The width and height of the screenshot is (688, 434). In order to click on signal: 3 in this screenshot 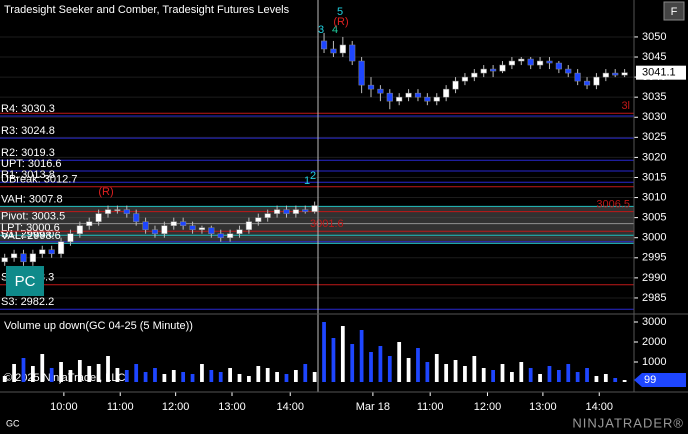, I will do `click(321, 30)`.